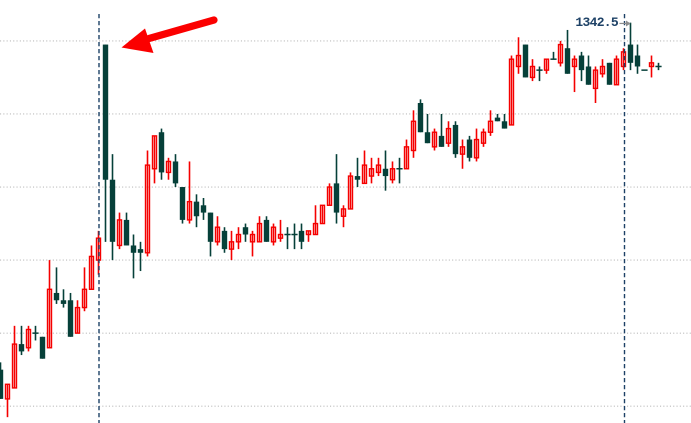 This screenshot has width=691, height=423. I want to click on candle-84-body, so click(588, 75).